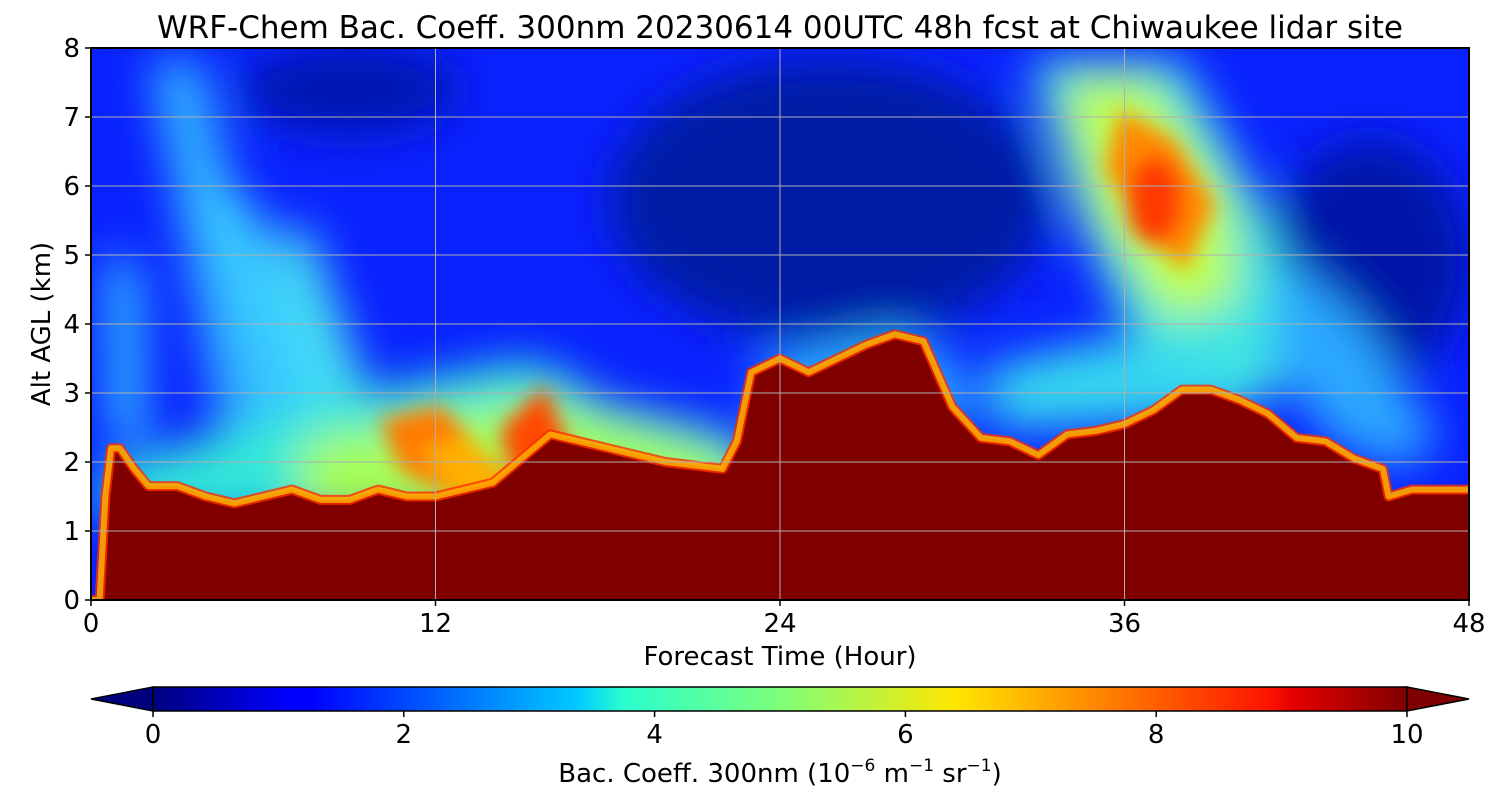 This screenshot has width=1500, height=800. Describe the element at coordinates (1468, 624) in the screenshot. I see `x-tick-label: 48` at that location.